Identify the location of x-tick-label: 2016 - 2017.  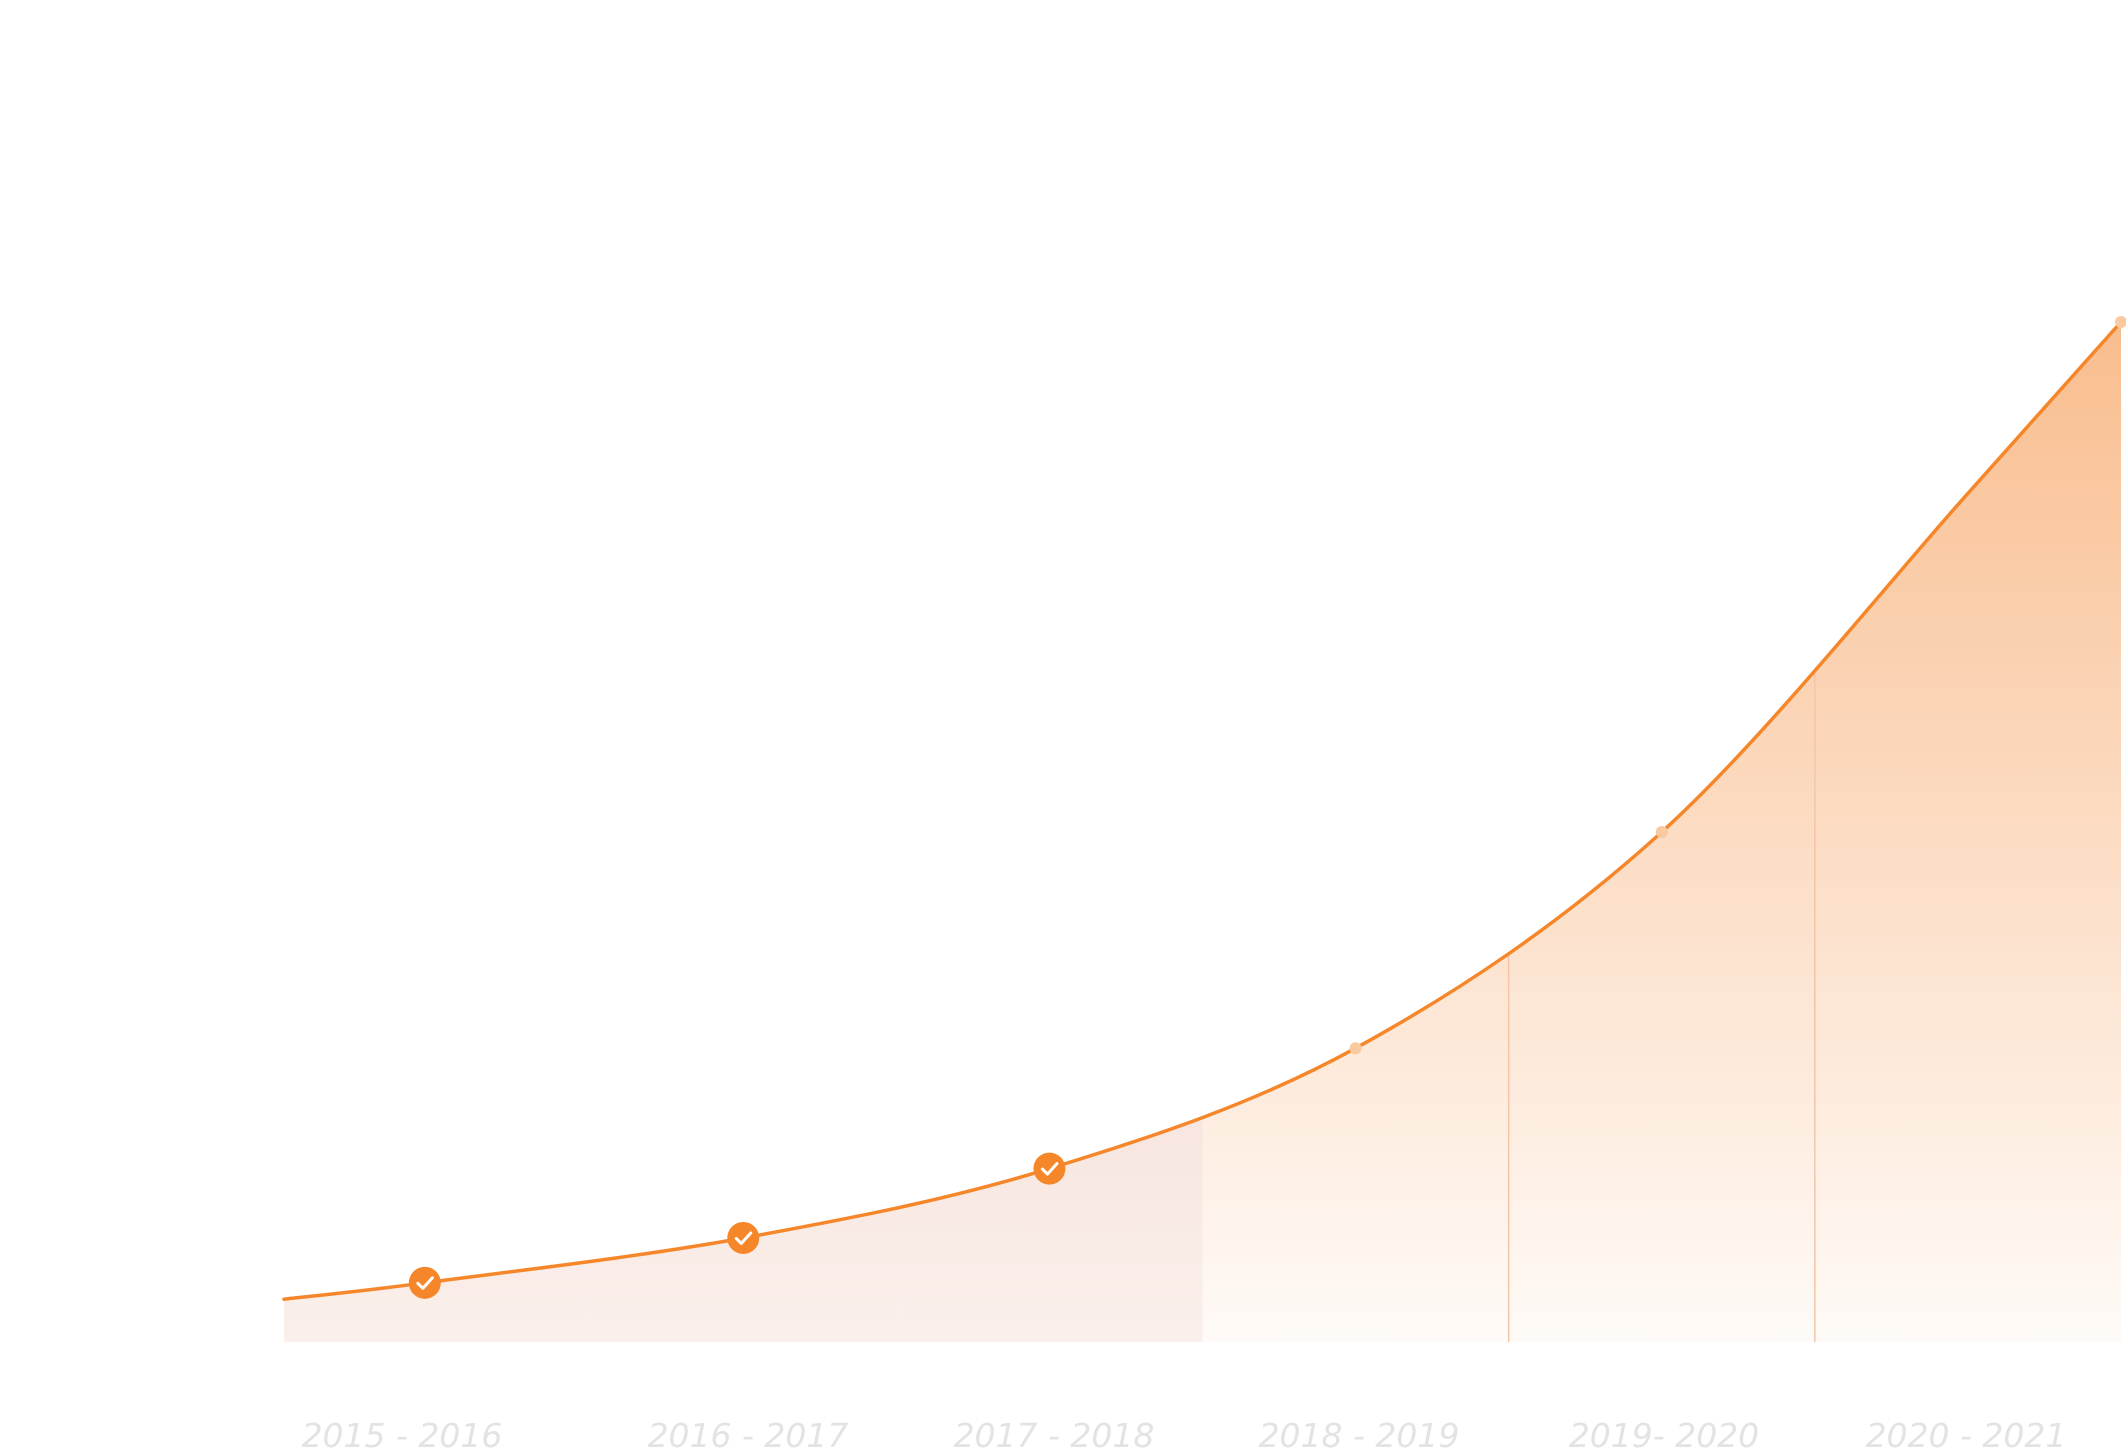
(748, 1433).